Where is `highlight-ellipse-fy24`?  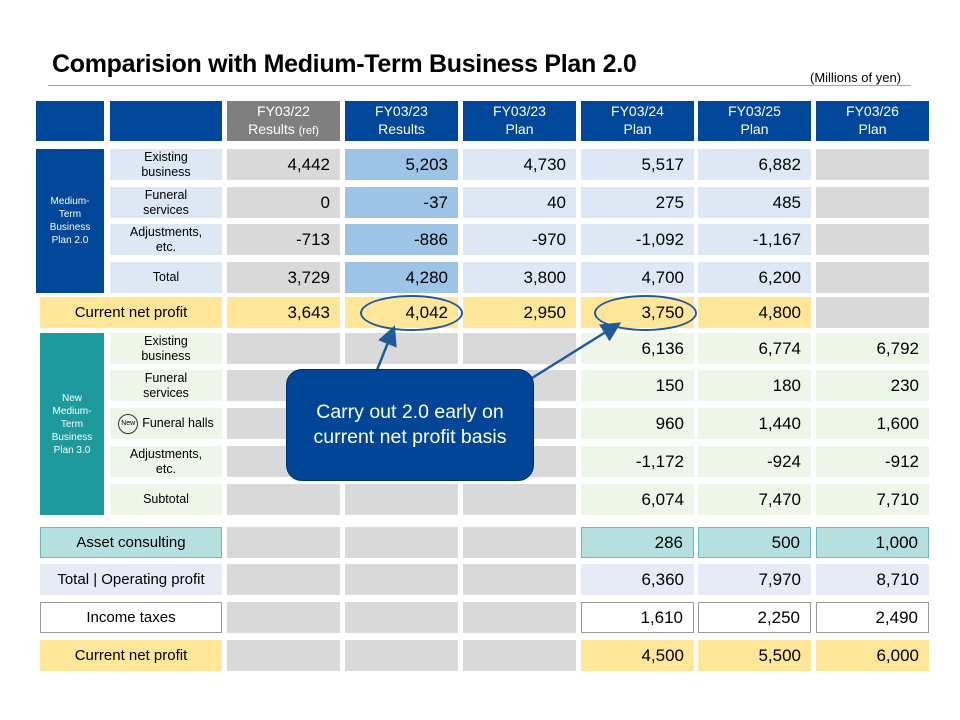
highlight-ellipse-fy24 is located at coordinates (645, 313).